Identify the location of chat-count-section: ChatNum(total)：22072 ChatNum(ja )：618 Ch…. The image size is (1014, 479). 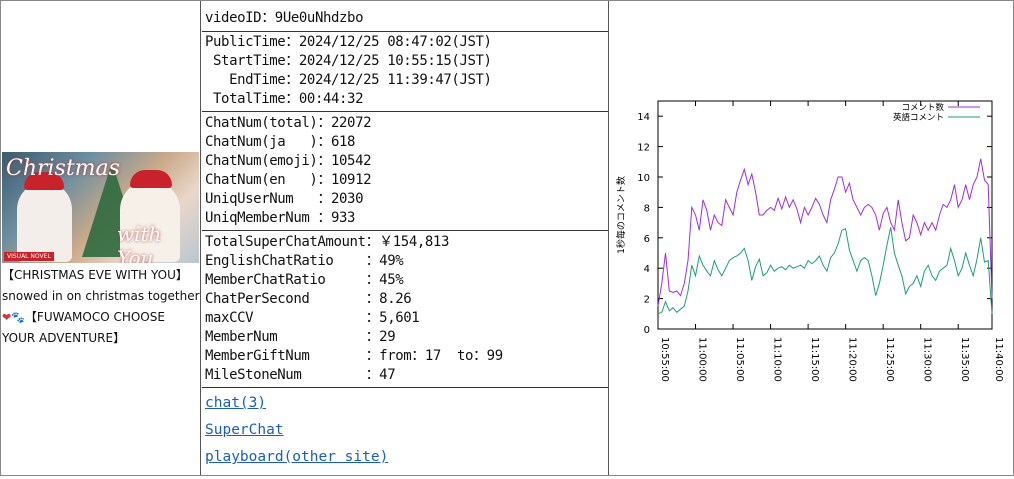
(405, 171).